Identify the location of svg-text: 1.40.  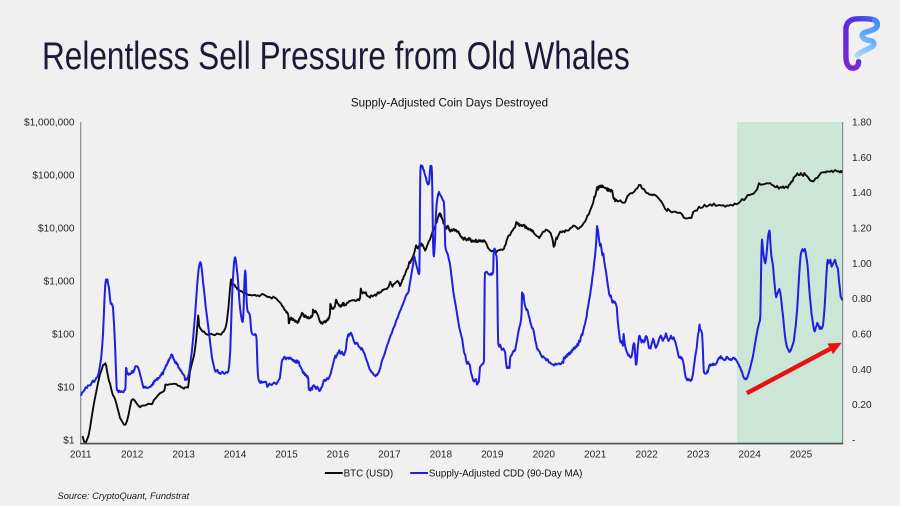
(862, 193).